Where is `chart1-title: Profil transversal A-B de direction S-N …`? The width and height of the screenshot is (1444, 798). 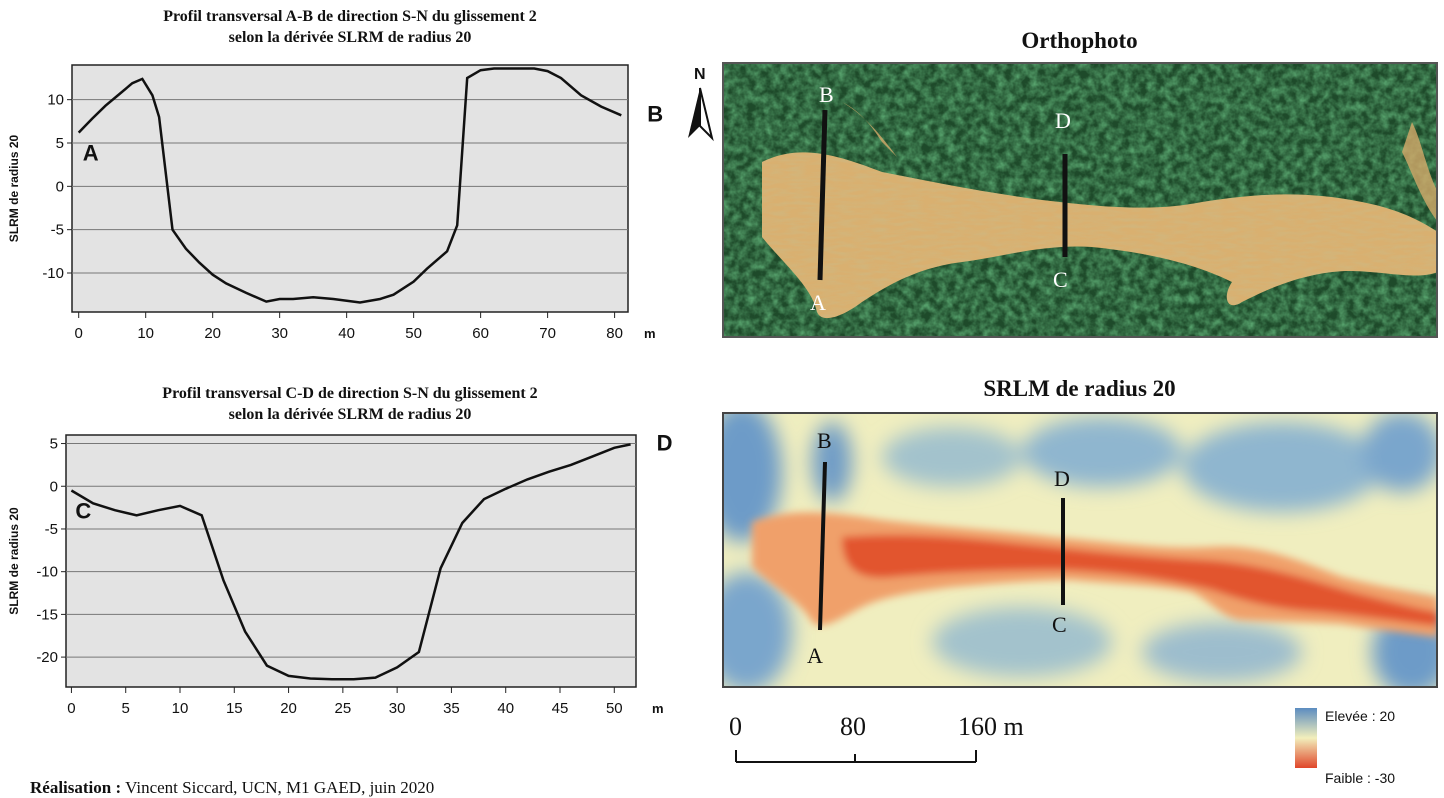
chart1-title: Profil transversal A-B de direction S-N … is located at coordinates (350, 27).